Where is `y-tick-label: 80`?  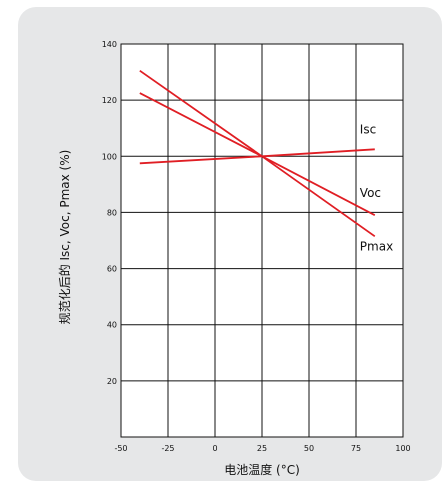
y-tick-label: 80 is located at coordinates (112, 212).